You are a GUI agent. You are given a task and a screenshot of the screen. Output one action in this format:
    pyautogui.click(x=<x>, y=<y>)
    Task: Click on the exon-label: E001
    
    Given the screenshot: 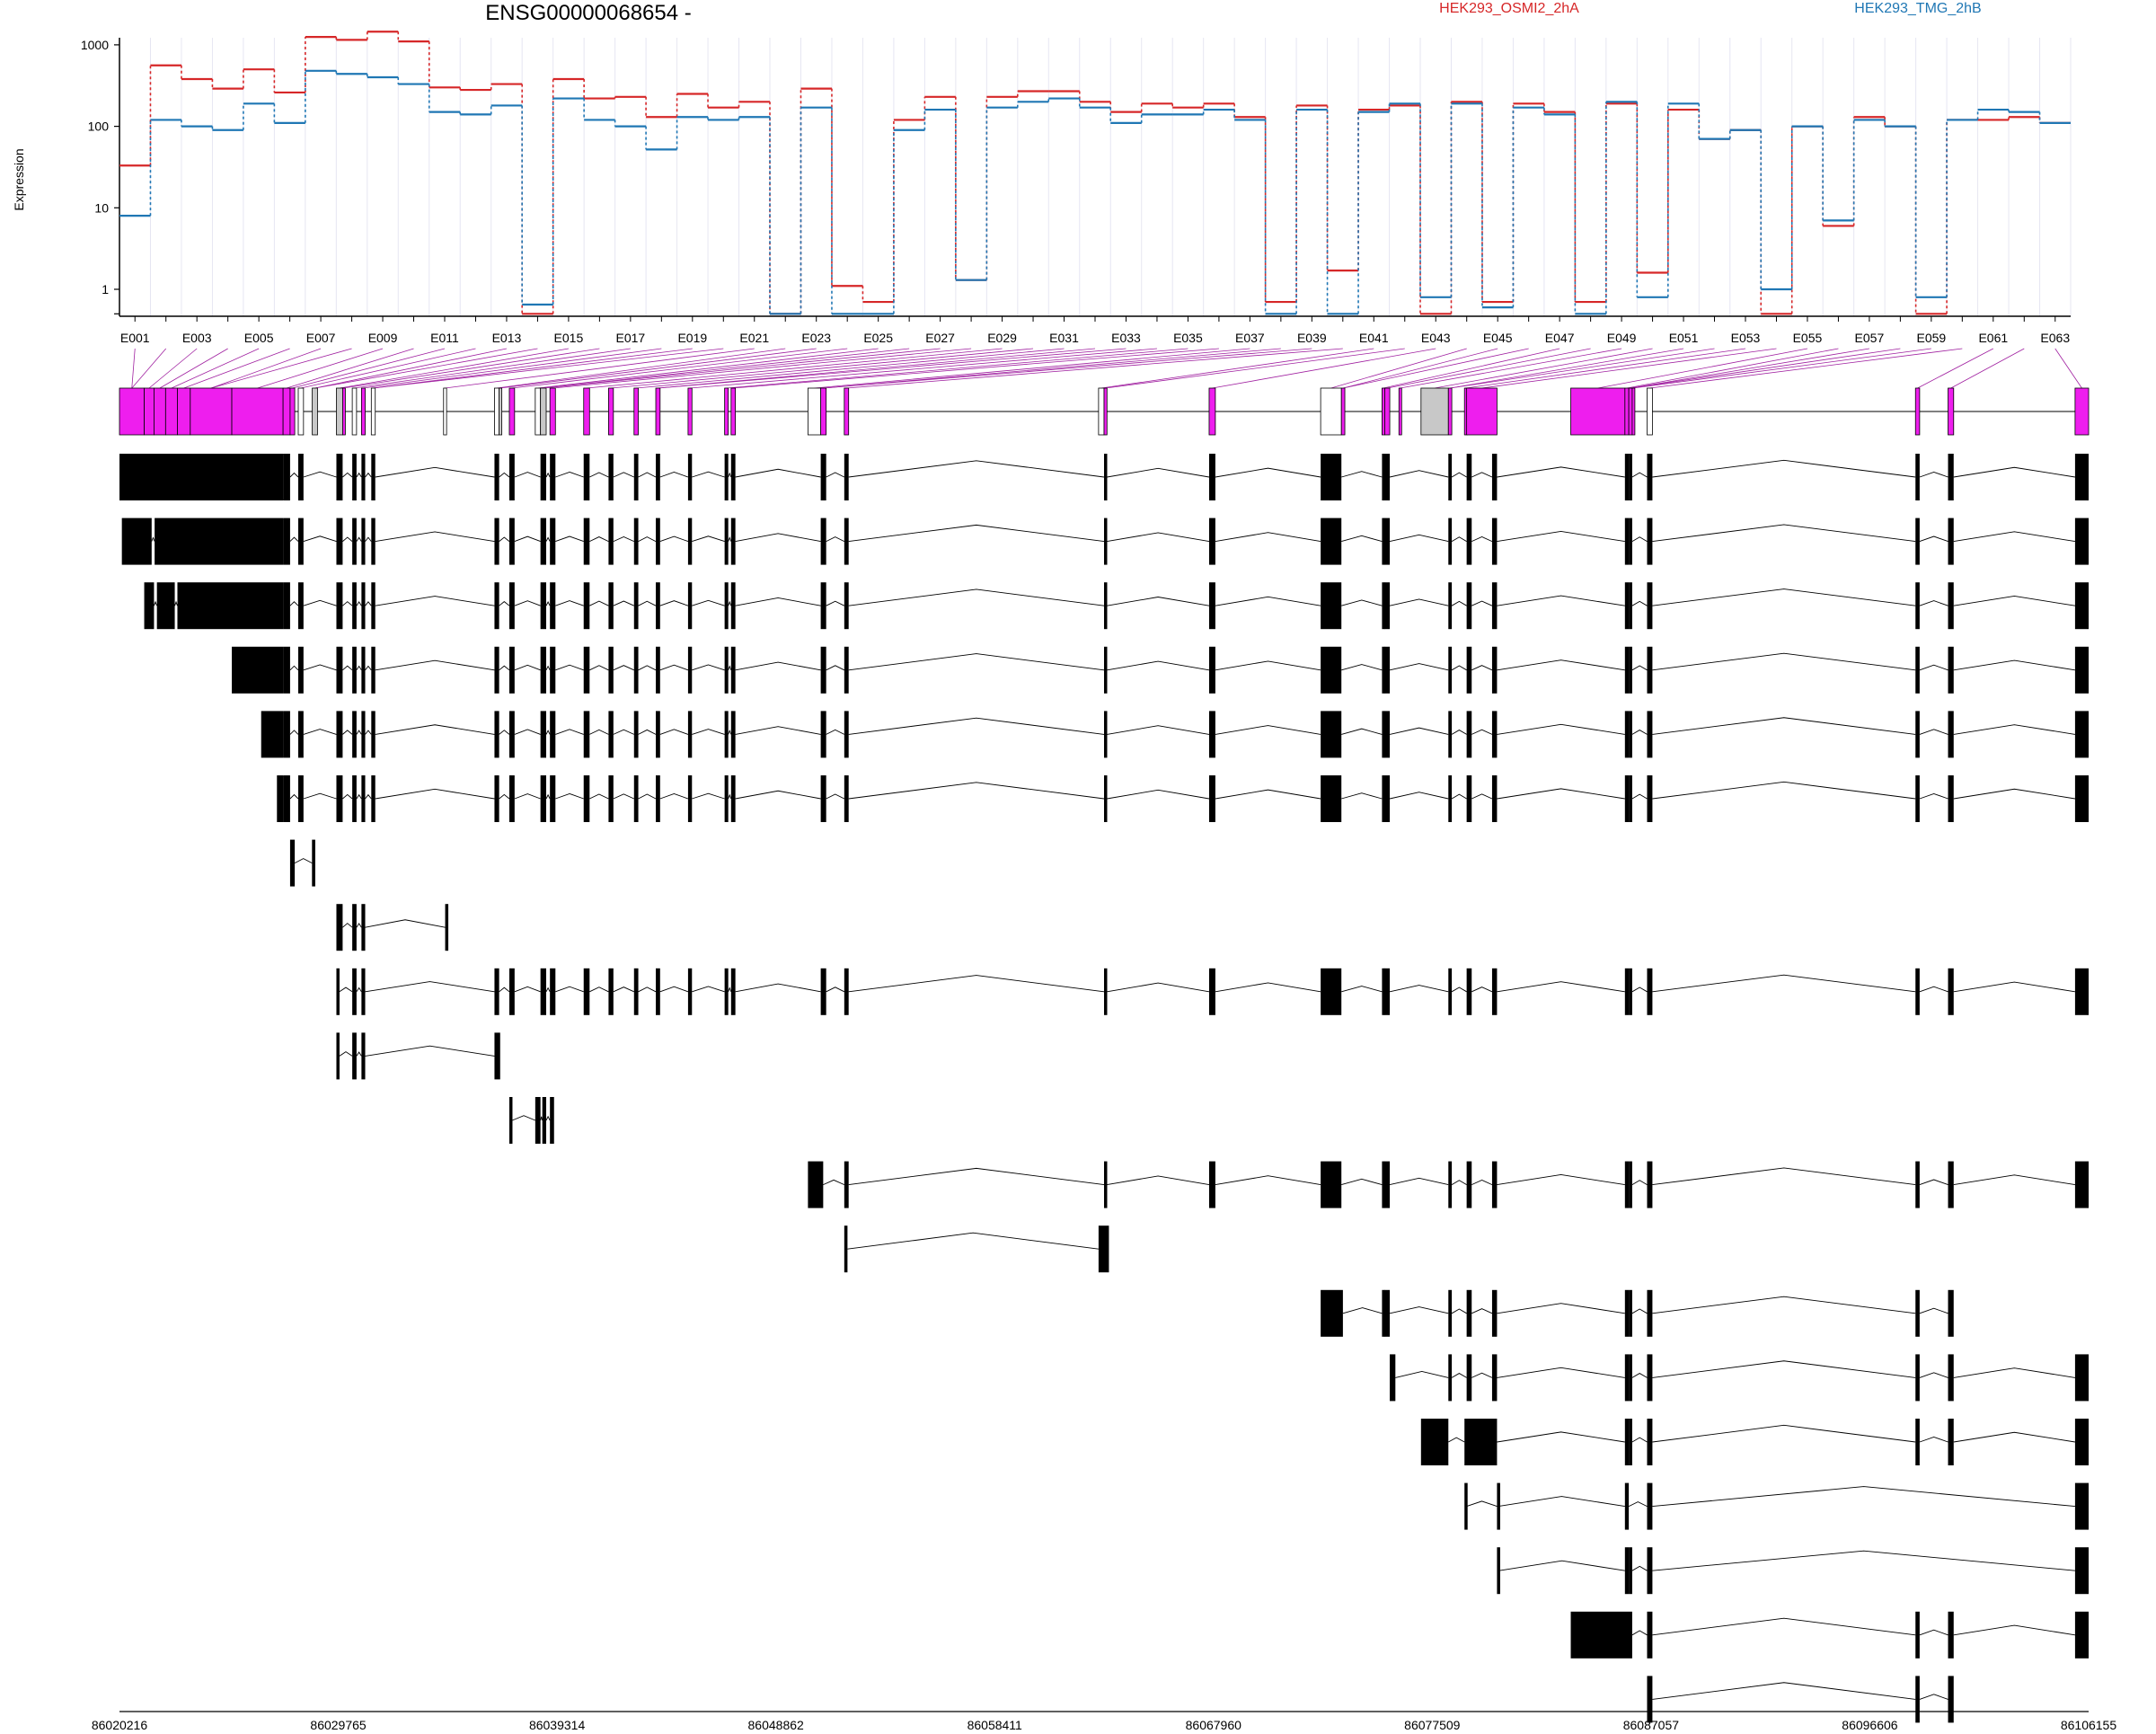 What is the action you would take?
    pyautogui.click(x=135, y=338)
    